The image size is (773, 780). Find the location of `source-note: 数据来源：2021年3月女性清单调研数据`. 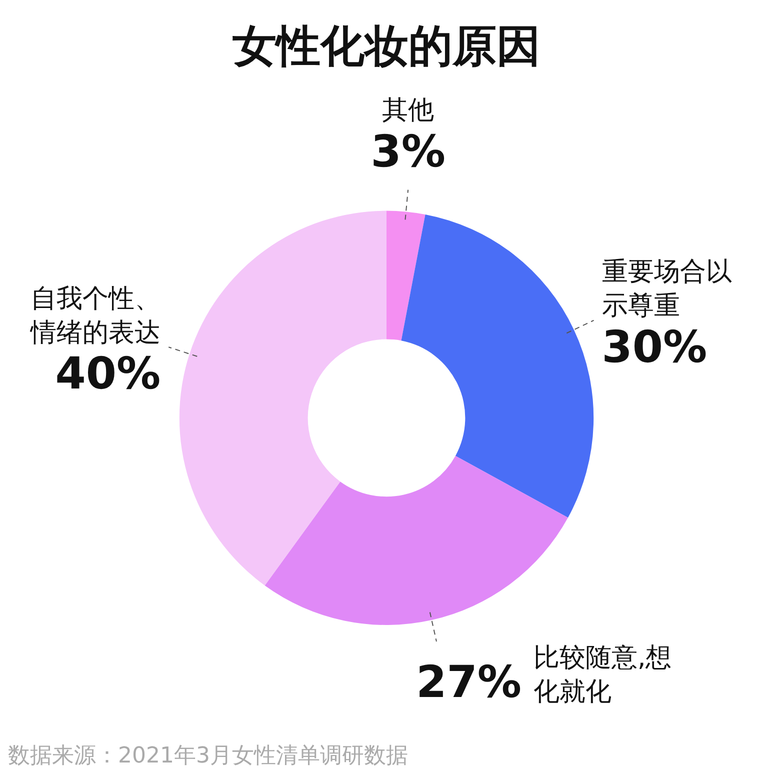

source-note: 数据来源：2021年3月女性清单调研数据 is located at coordinates (208, 756).